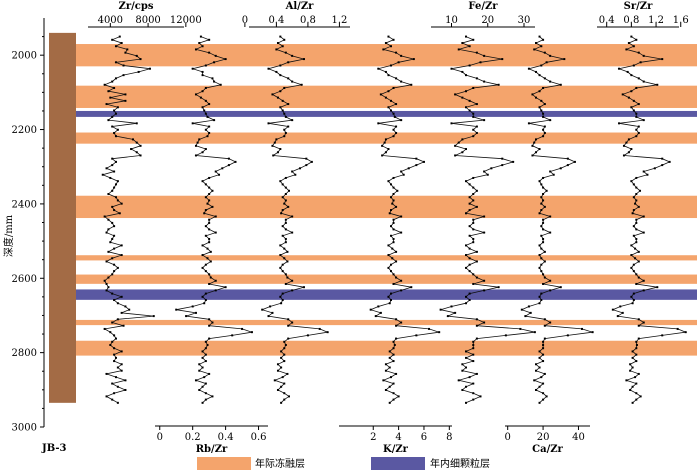 The height and width of the screenshot is (472, 700). What do you see at coordinates (547, 449) in the screenshot?
I see `panel-title: Ca/Zr` at bounding box center [547, 449].